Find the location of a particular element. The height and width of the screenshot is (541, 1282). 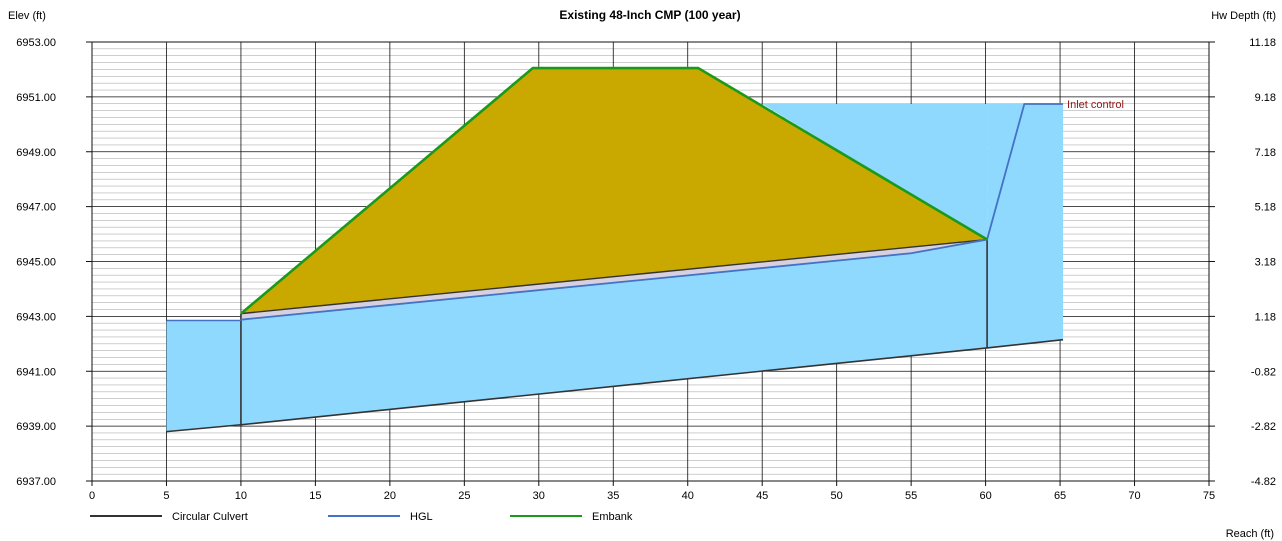

x-tick-label: 30 is located at coordinates (539, 496).